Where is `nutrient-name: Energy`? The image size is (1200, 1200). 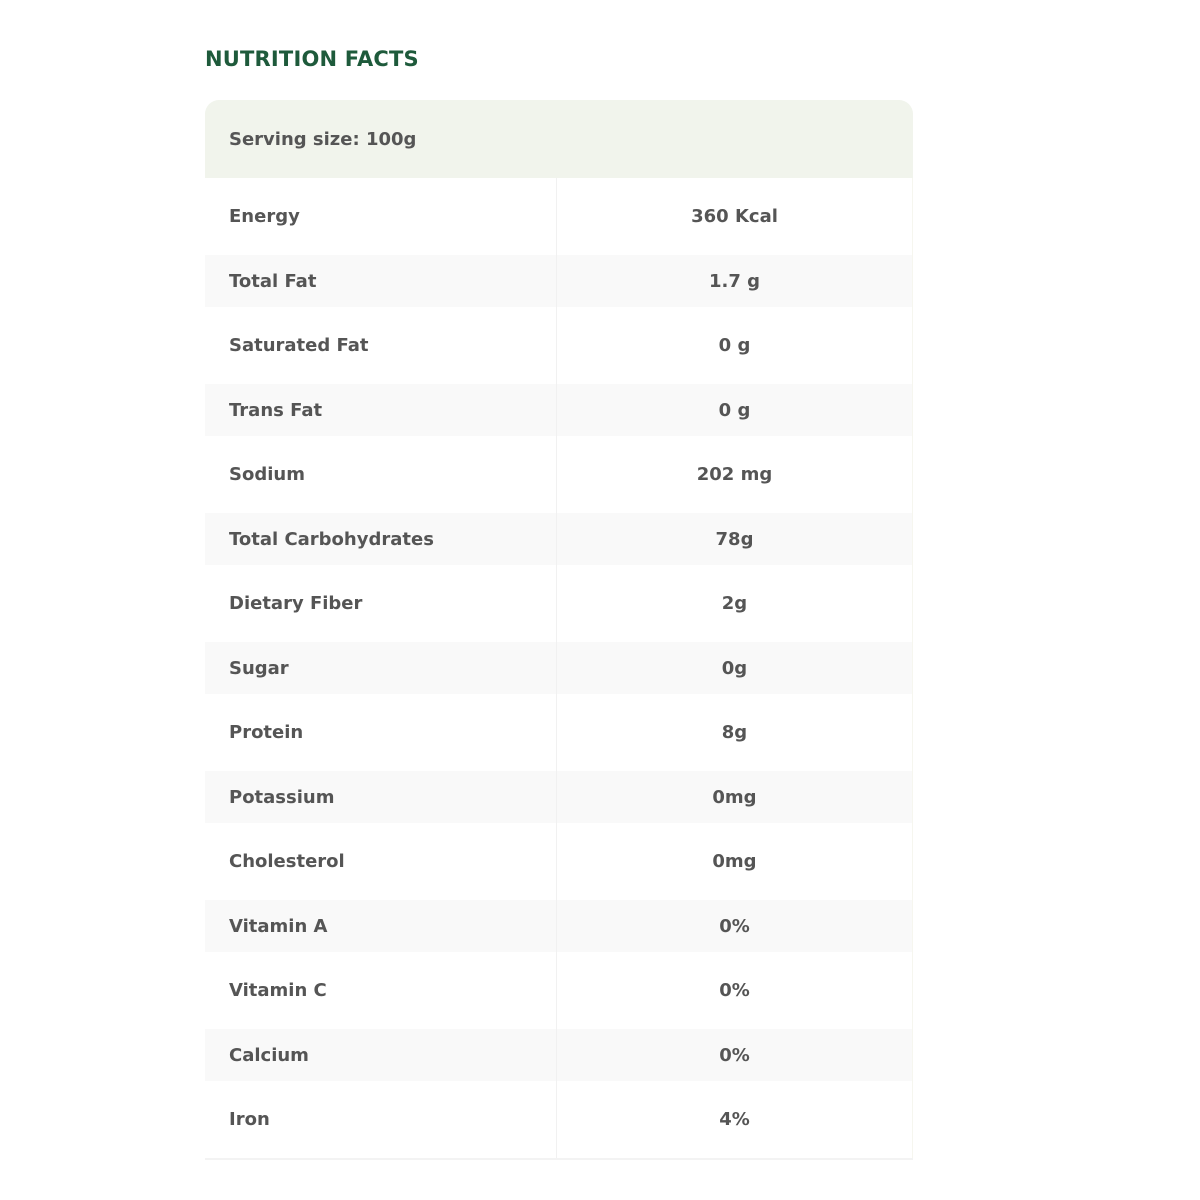 nutrient-name: Energy is located at coordinates (381, 216).